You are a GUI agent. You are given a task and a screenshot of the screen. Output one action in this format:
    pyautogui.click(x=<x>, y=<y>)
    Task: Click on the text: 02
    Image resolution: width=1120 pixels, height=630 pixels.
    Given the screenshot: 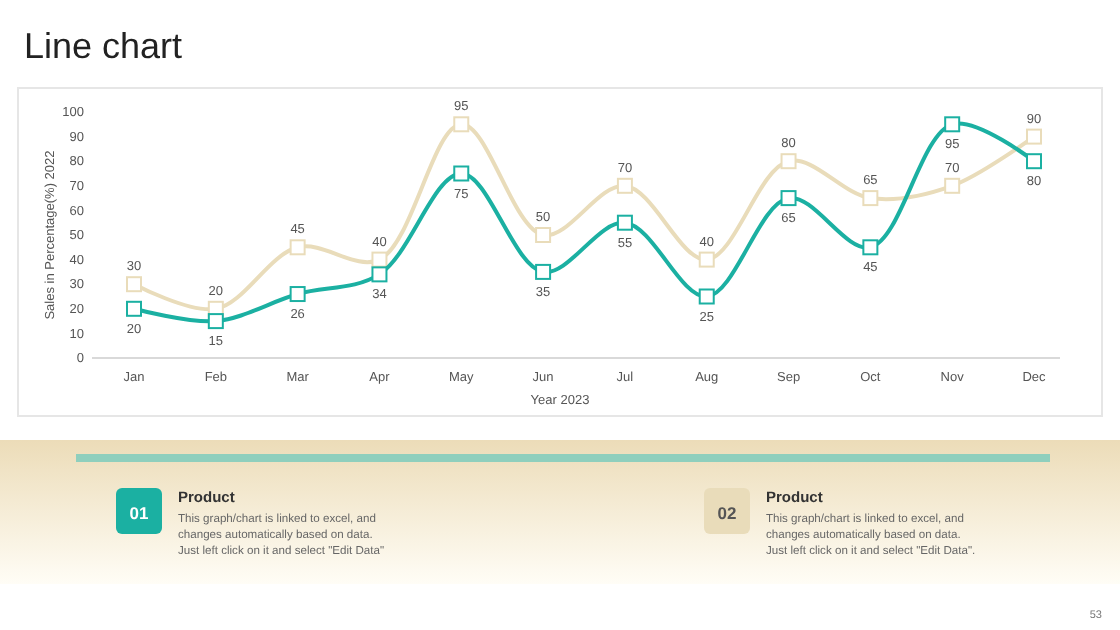 What is the action you would take?
    pyautogui.click(x=727, y=513)
    